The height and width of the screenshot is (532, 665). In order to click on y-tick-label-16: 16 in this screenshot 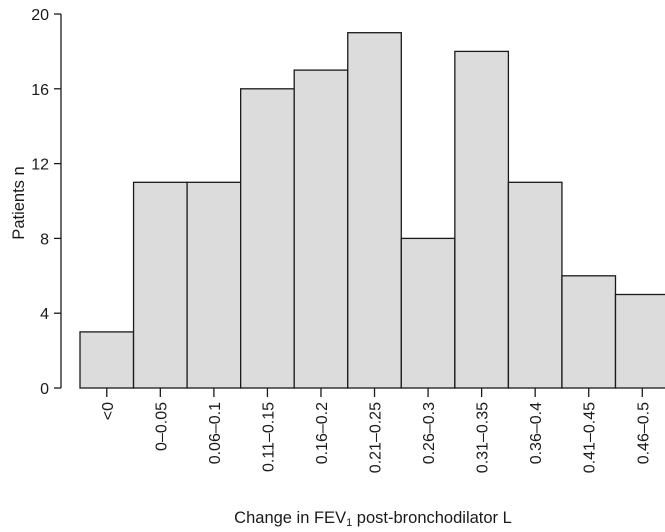, I will do `click(40, 90)`.